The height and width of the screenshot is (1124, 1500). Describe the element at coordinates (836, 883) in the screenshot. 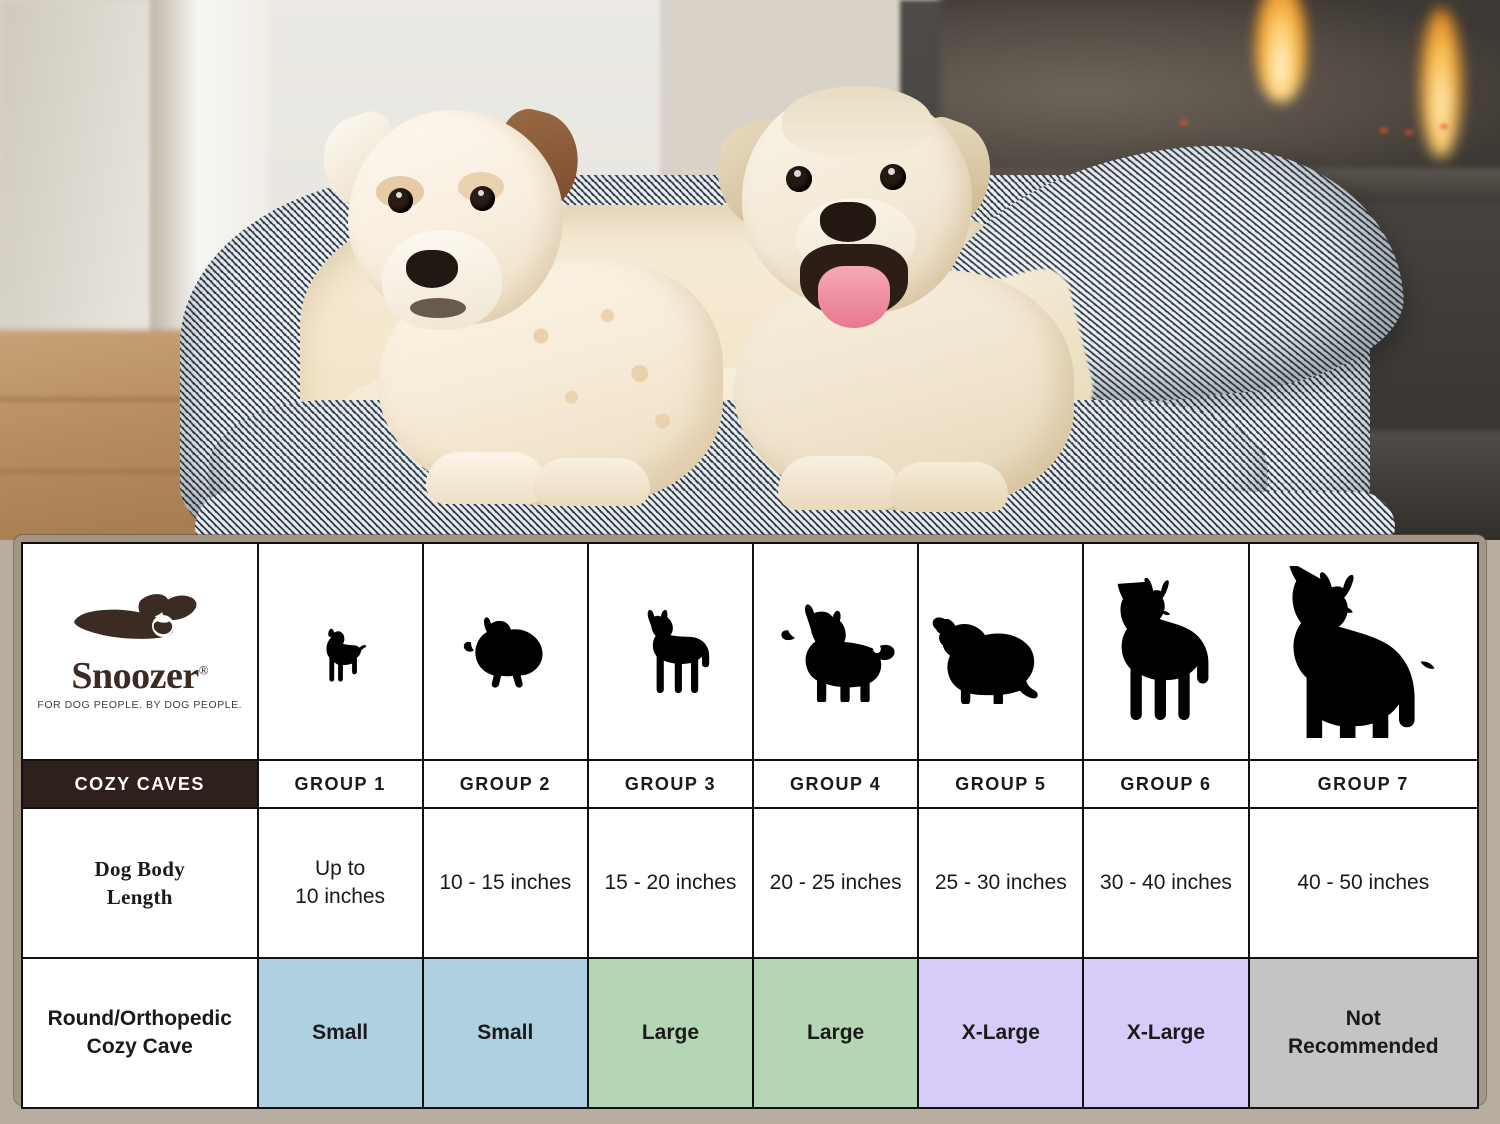

I see `dog-body-length-cell-4: 20 - 25 inches` at that location.